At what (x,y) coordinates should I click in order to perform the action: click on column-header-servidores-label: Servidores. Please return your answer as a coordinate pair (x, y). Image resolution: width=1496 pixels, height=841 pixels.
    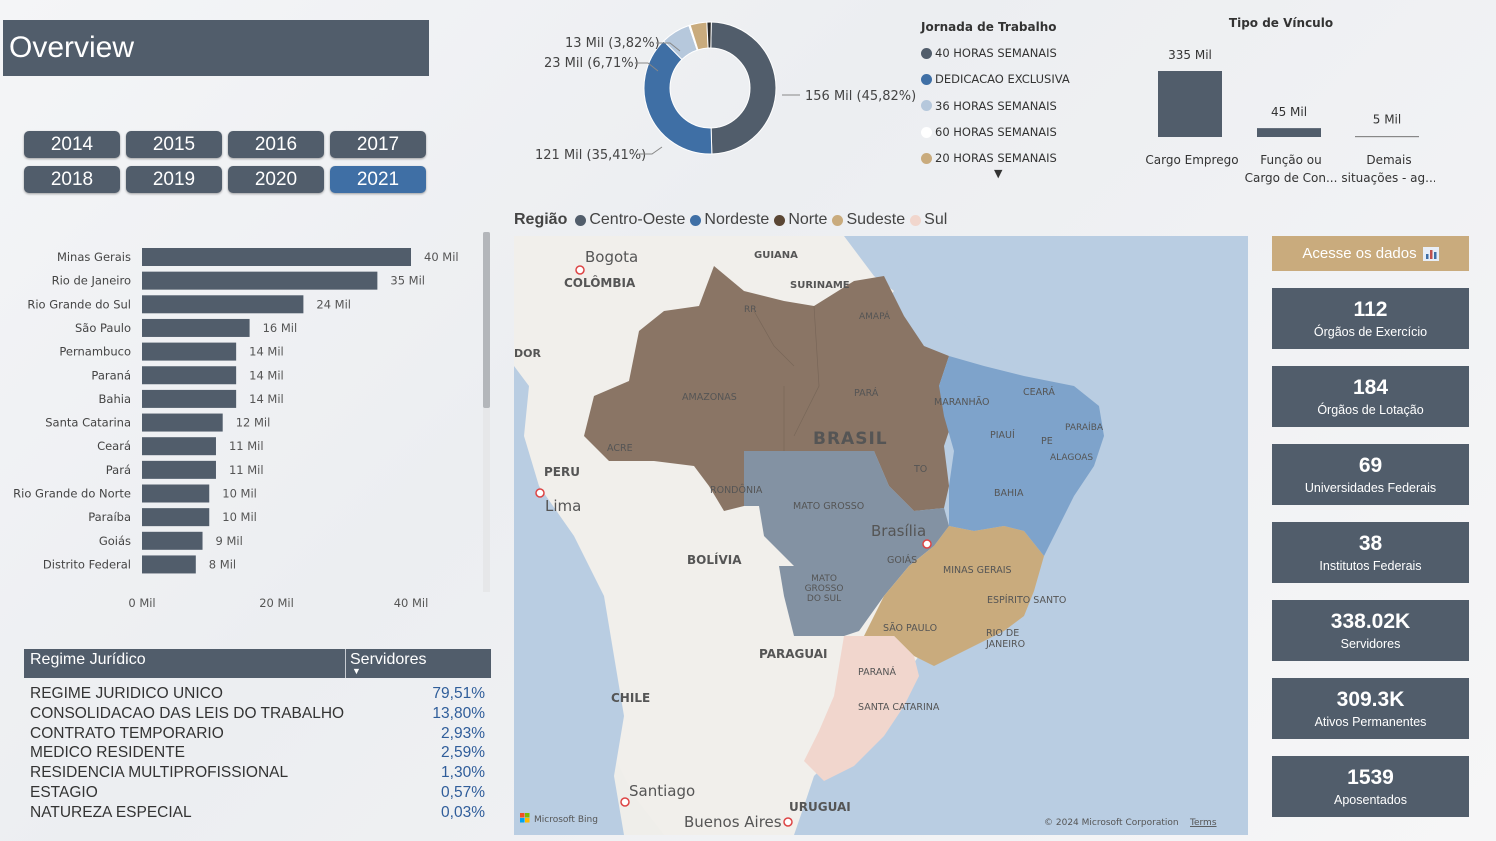
    Looking at the image, I should click on (388, 659).